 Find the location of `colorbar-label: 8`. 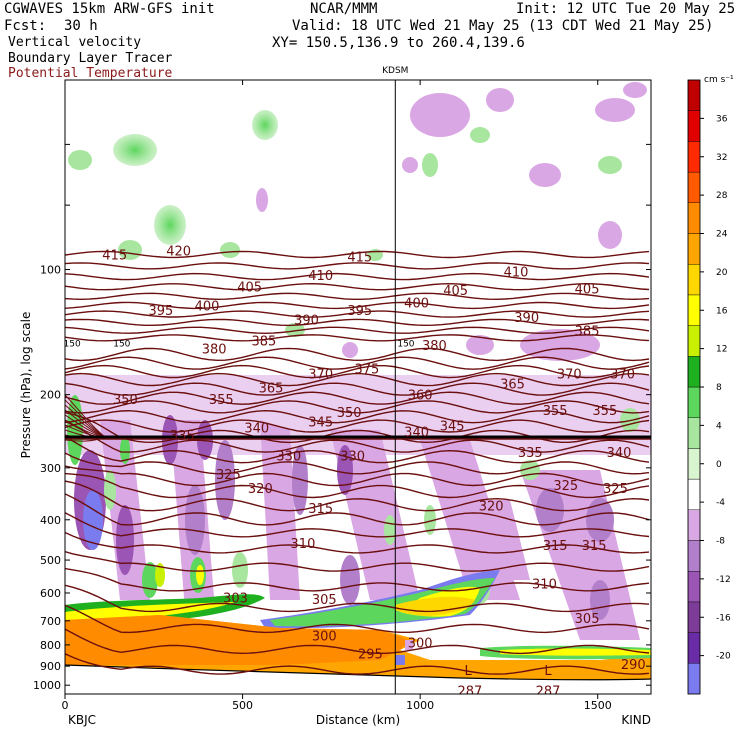

colorbar-label: 8 is located at coordinates (719, 388).